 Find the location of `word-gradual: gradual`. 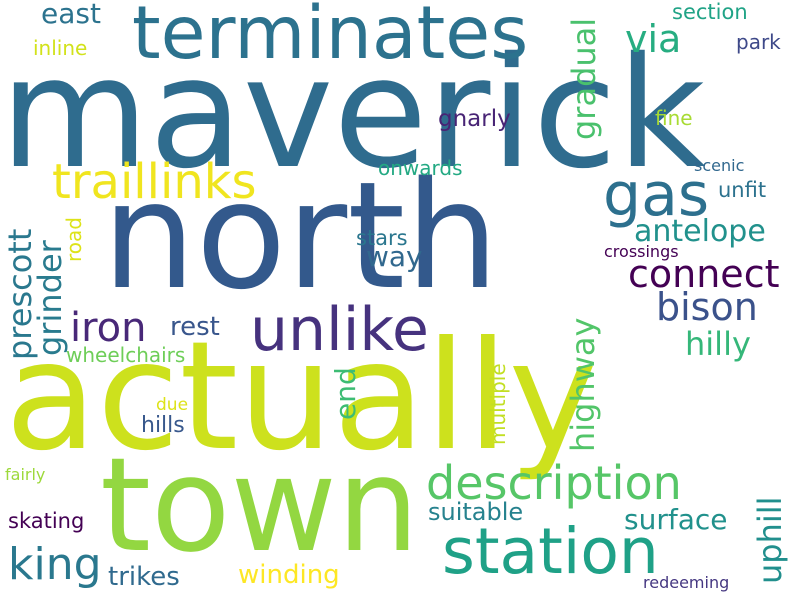

word-gradual: gradual is located at coordinates (584, 78).